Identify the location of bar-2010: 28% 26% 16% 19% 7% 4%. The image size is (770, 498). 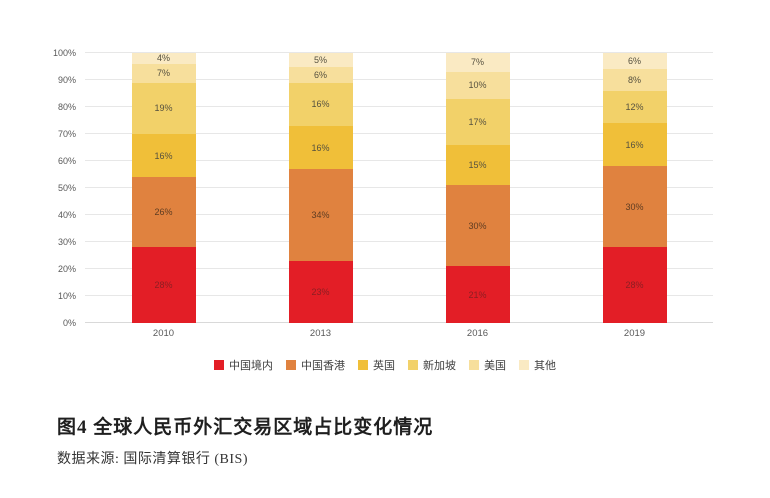
(163, 188).